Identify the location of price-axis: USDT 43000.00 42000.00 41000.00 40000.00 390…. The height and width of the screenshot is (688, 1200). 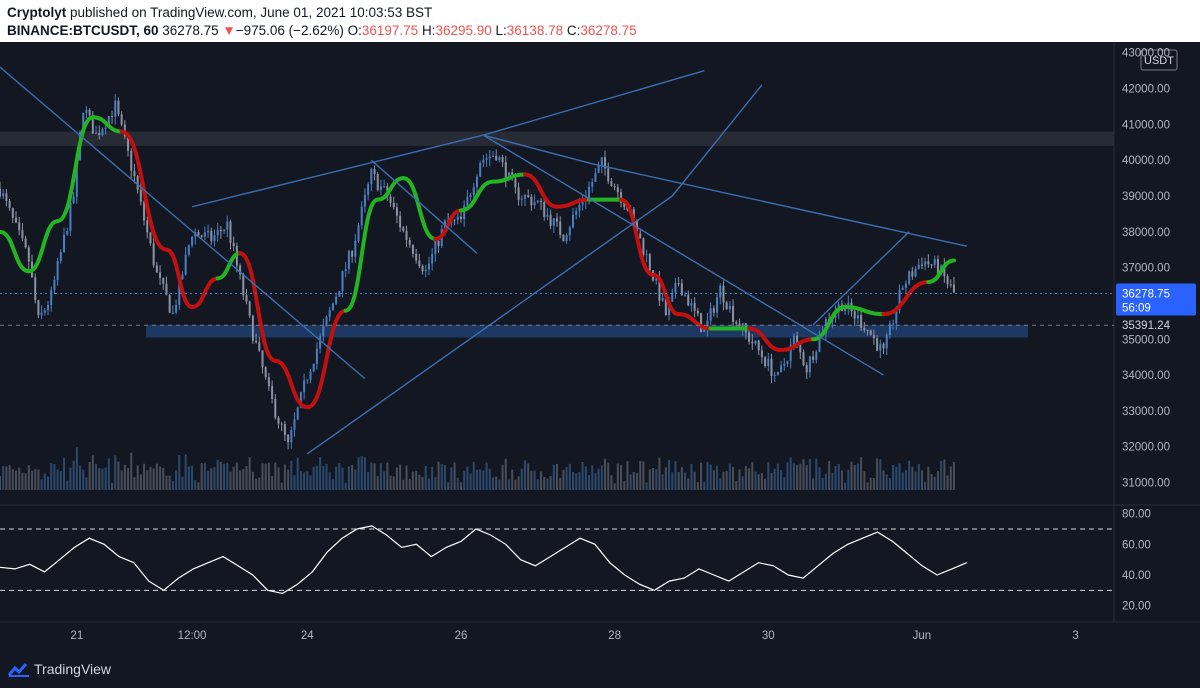
(1150, 269).